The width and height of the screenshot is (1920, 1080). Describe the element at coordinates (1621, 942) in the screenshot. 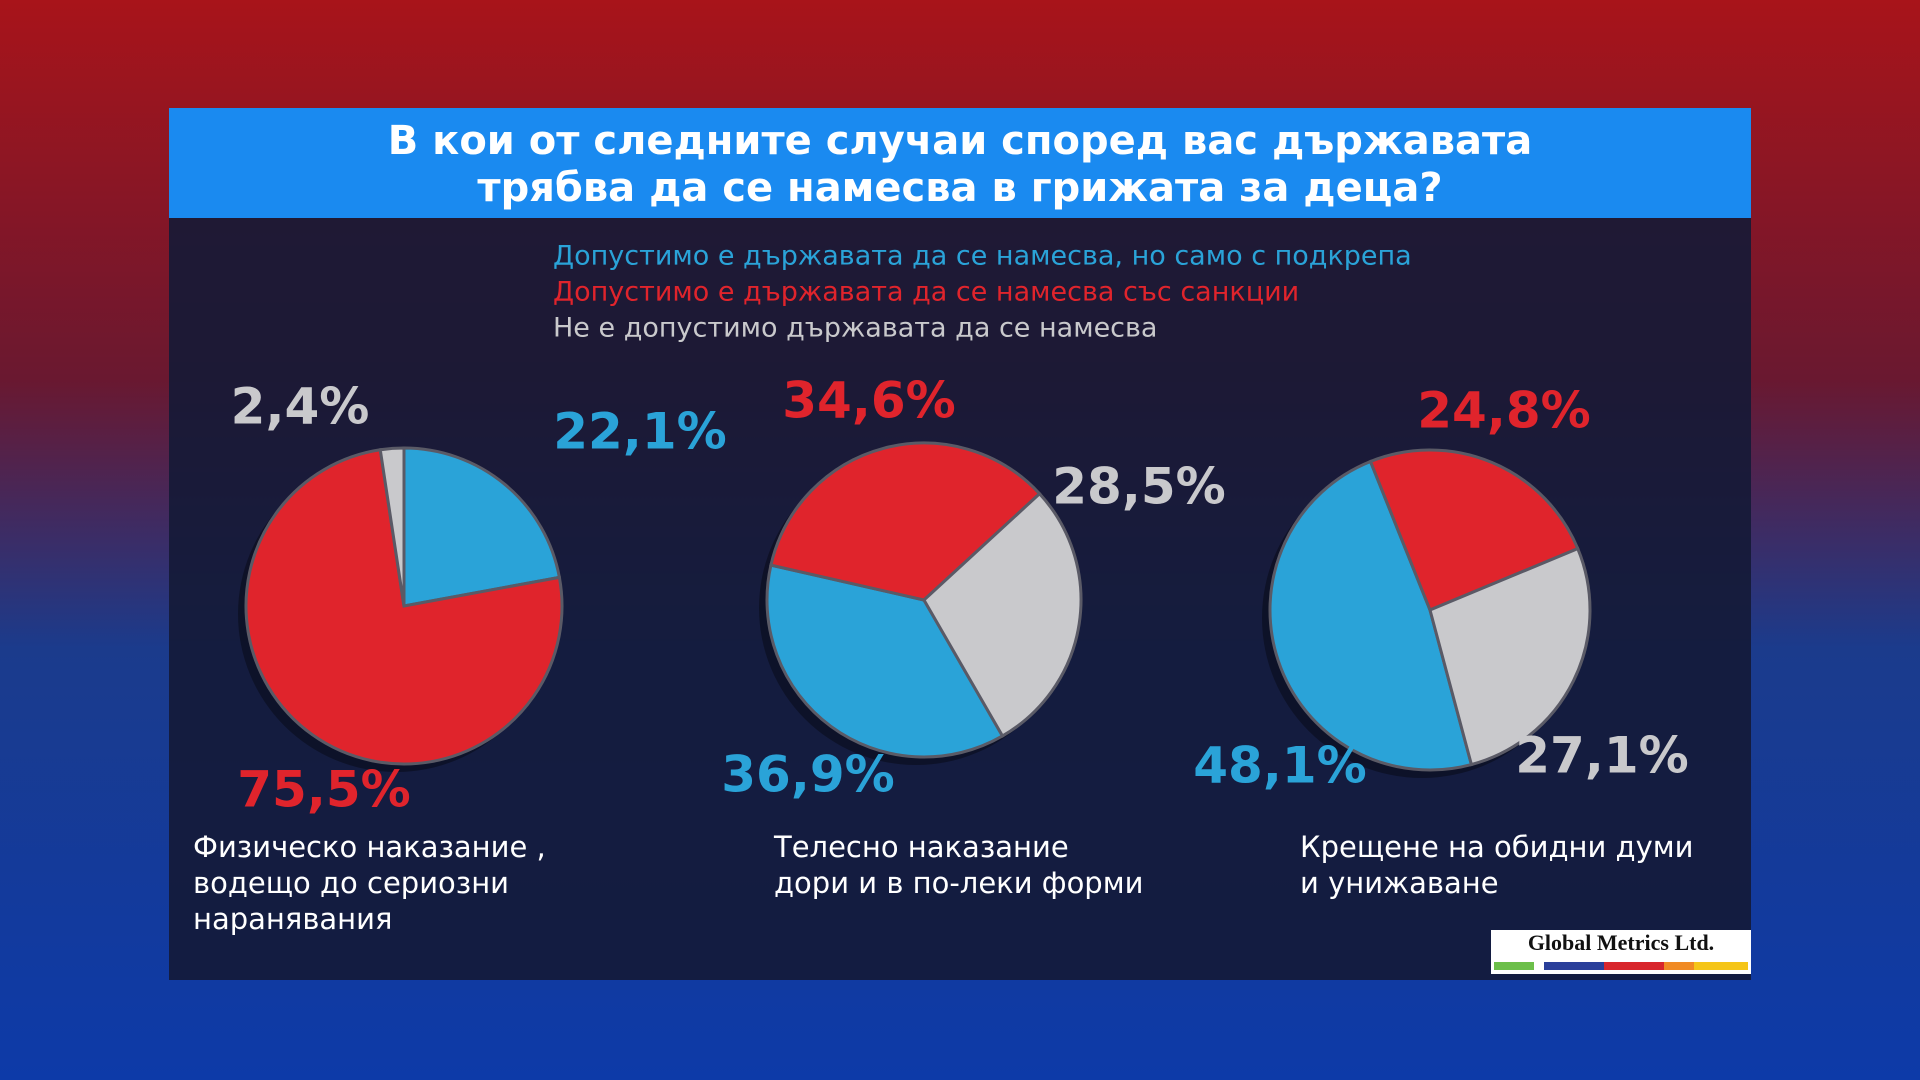

I see `logo-text: Global Metrics Ltd.` at that location.